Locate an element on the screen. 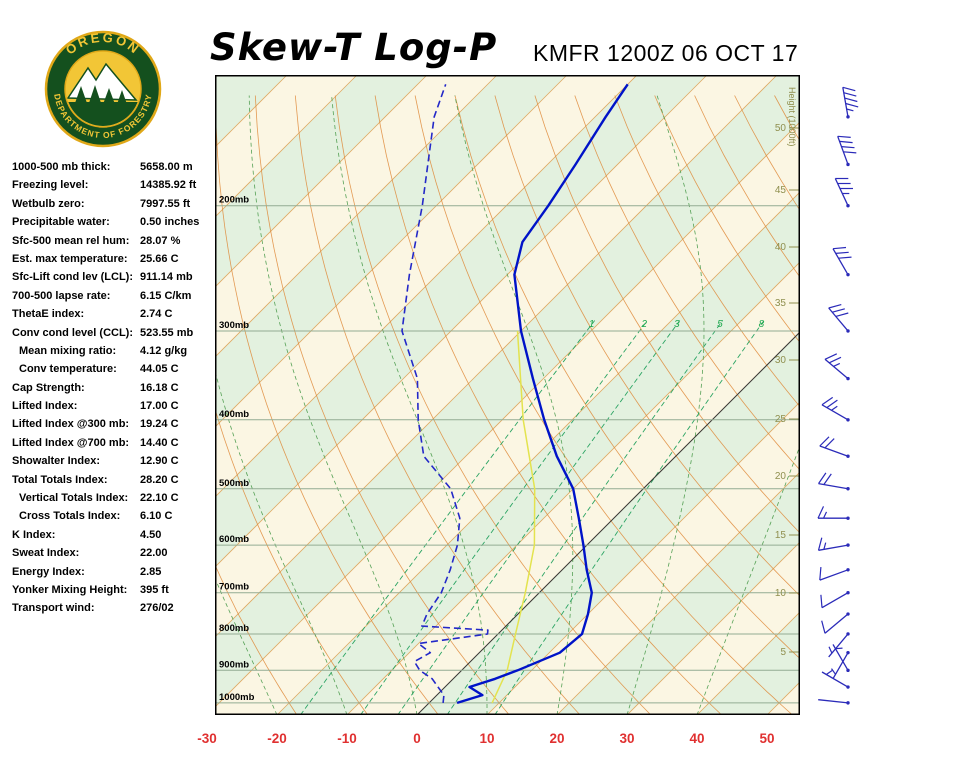 Image resolution: width=960 pixels, height=768 pixels. index-row: Wetbulb zero: 7997.55 ft is located at coordinates (114, 207).